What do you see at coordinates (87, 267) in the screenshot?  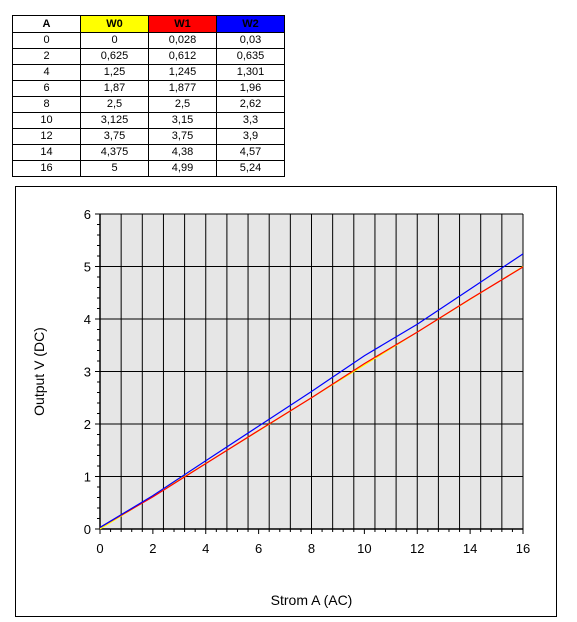 I see `y-tick-label: 5` at bounding box center [87, 267].